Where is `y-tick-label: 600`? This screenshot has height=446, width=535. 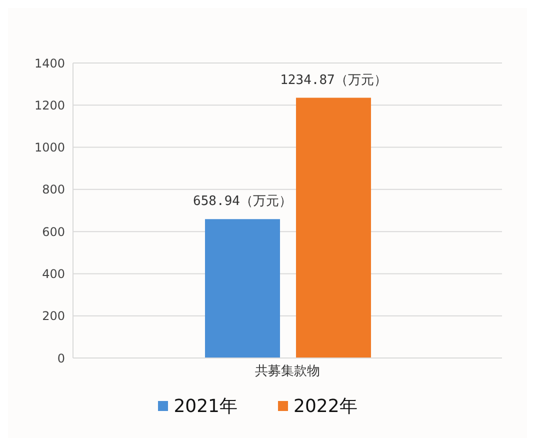 y-tick-label: 600 is located at coordinates (53, 231).